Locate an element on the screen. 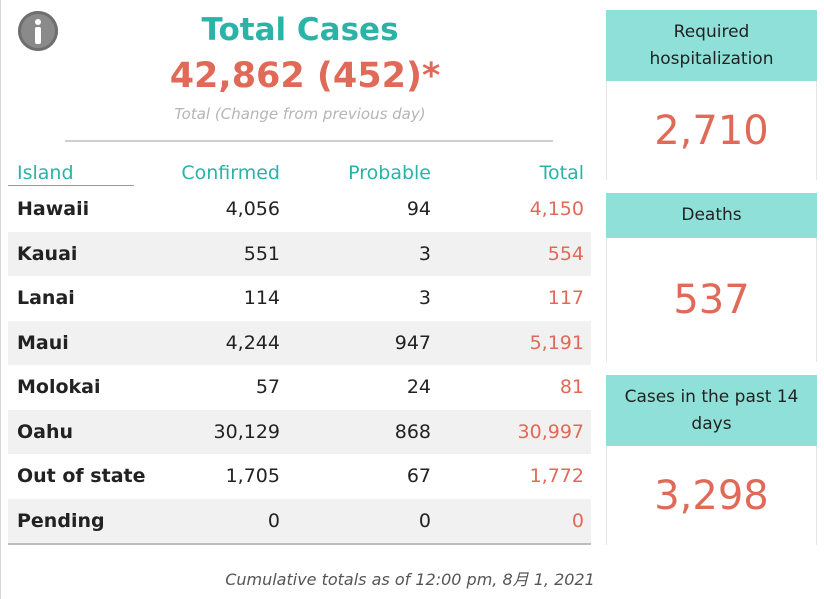 Image resolution: width=824 pixels, height=599 pixels. cell-probable: 868 is located at coordinates (412, 431).